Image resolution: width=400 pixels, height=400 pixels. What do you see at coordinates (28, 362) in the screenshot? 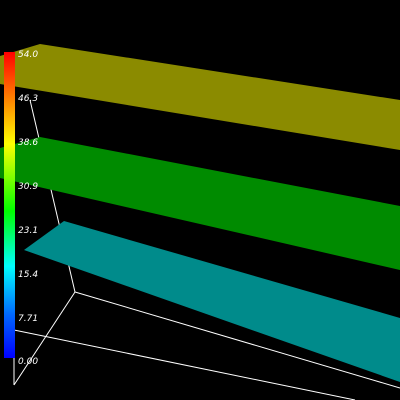
I see `colorbar-tick-label: 0.00` at bounding box center [28, 362].